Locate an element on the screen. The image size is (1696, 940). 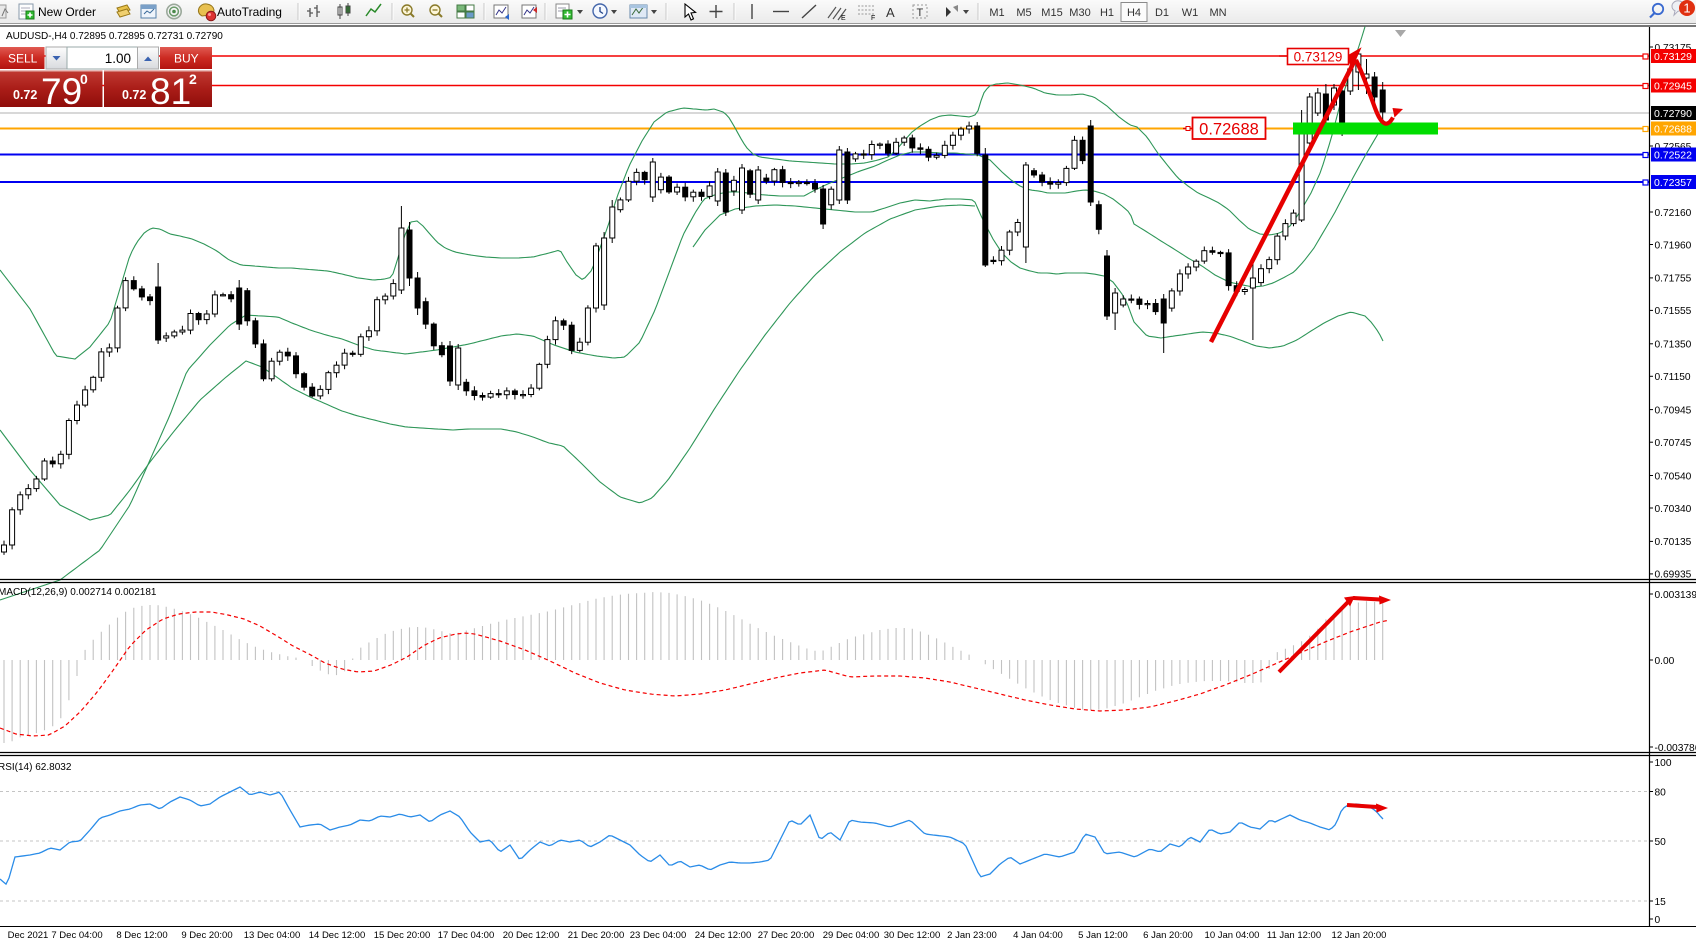
svg-text: 2 is located at coordinates (193, 79).